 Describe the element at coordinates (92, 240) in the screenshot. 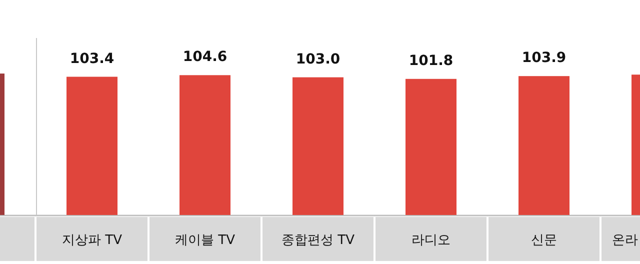

I see `x-tick-label: 지상파 TV` at that location.